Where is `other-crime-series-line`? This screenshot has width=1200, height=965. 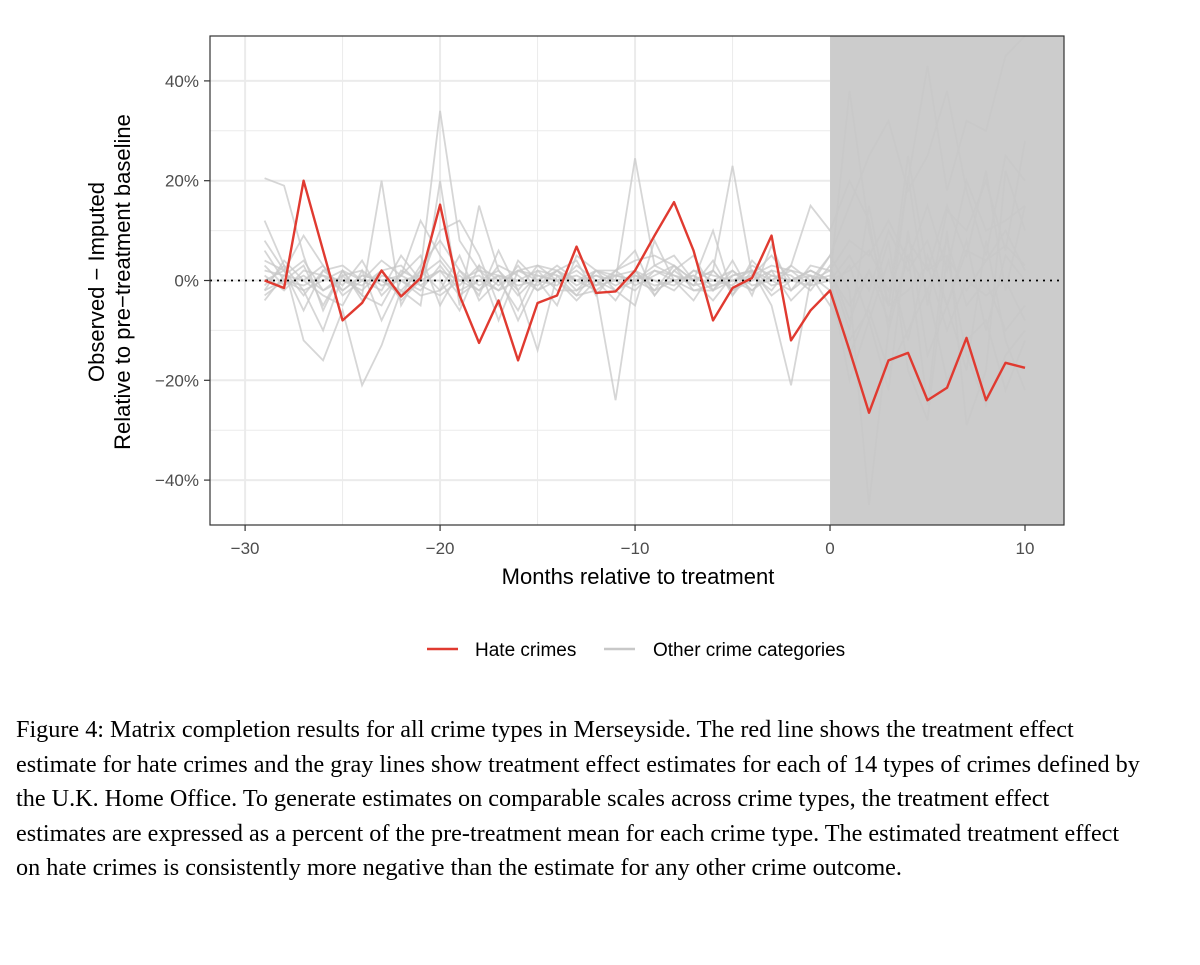 other-crime-series-line is located at coordinates (645, 193).